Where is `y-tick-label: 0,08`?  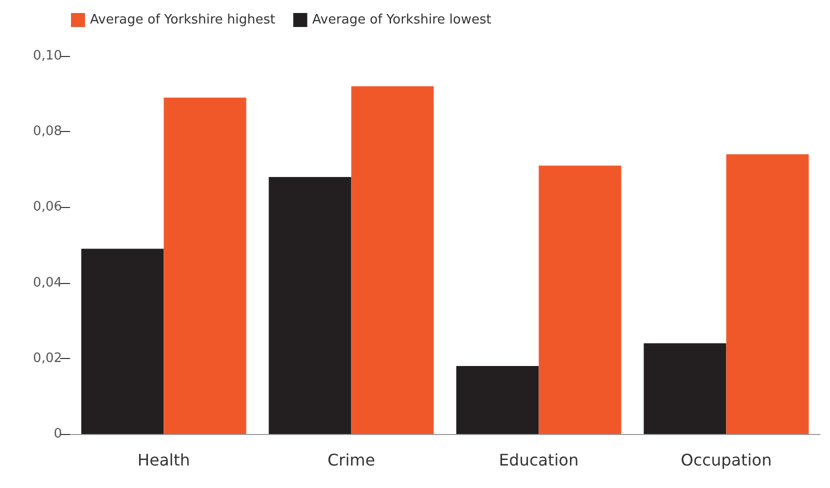
y-tick-label: 0,08 is located at coordinates (47, 132).